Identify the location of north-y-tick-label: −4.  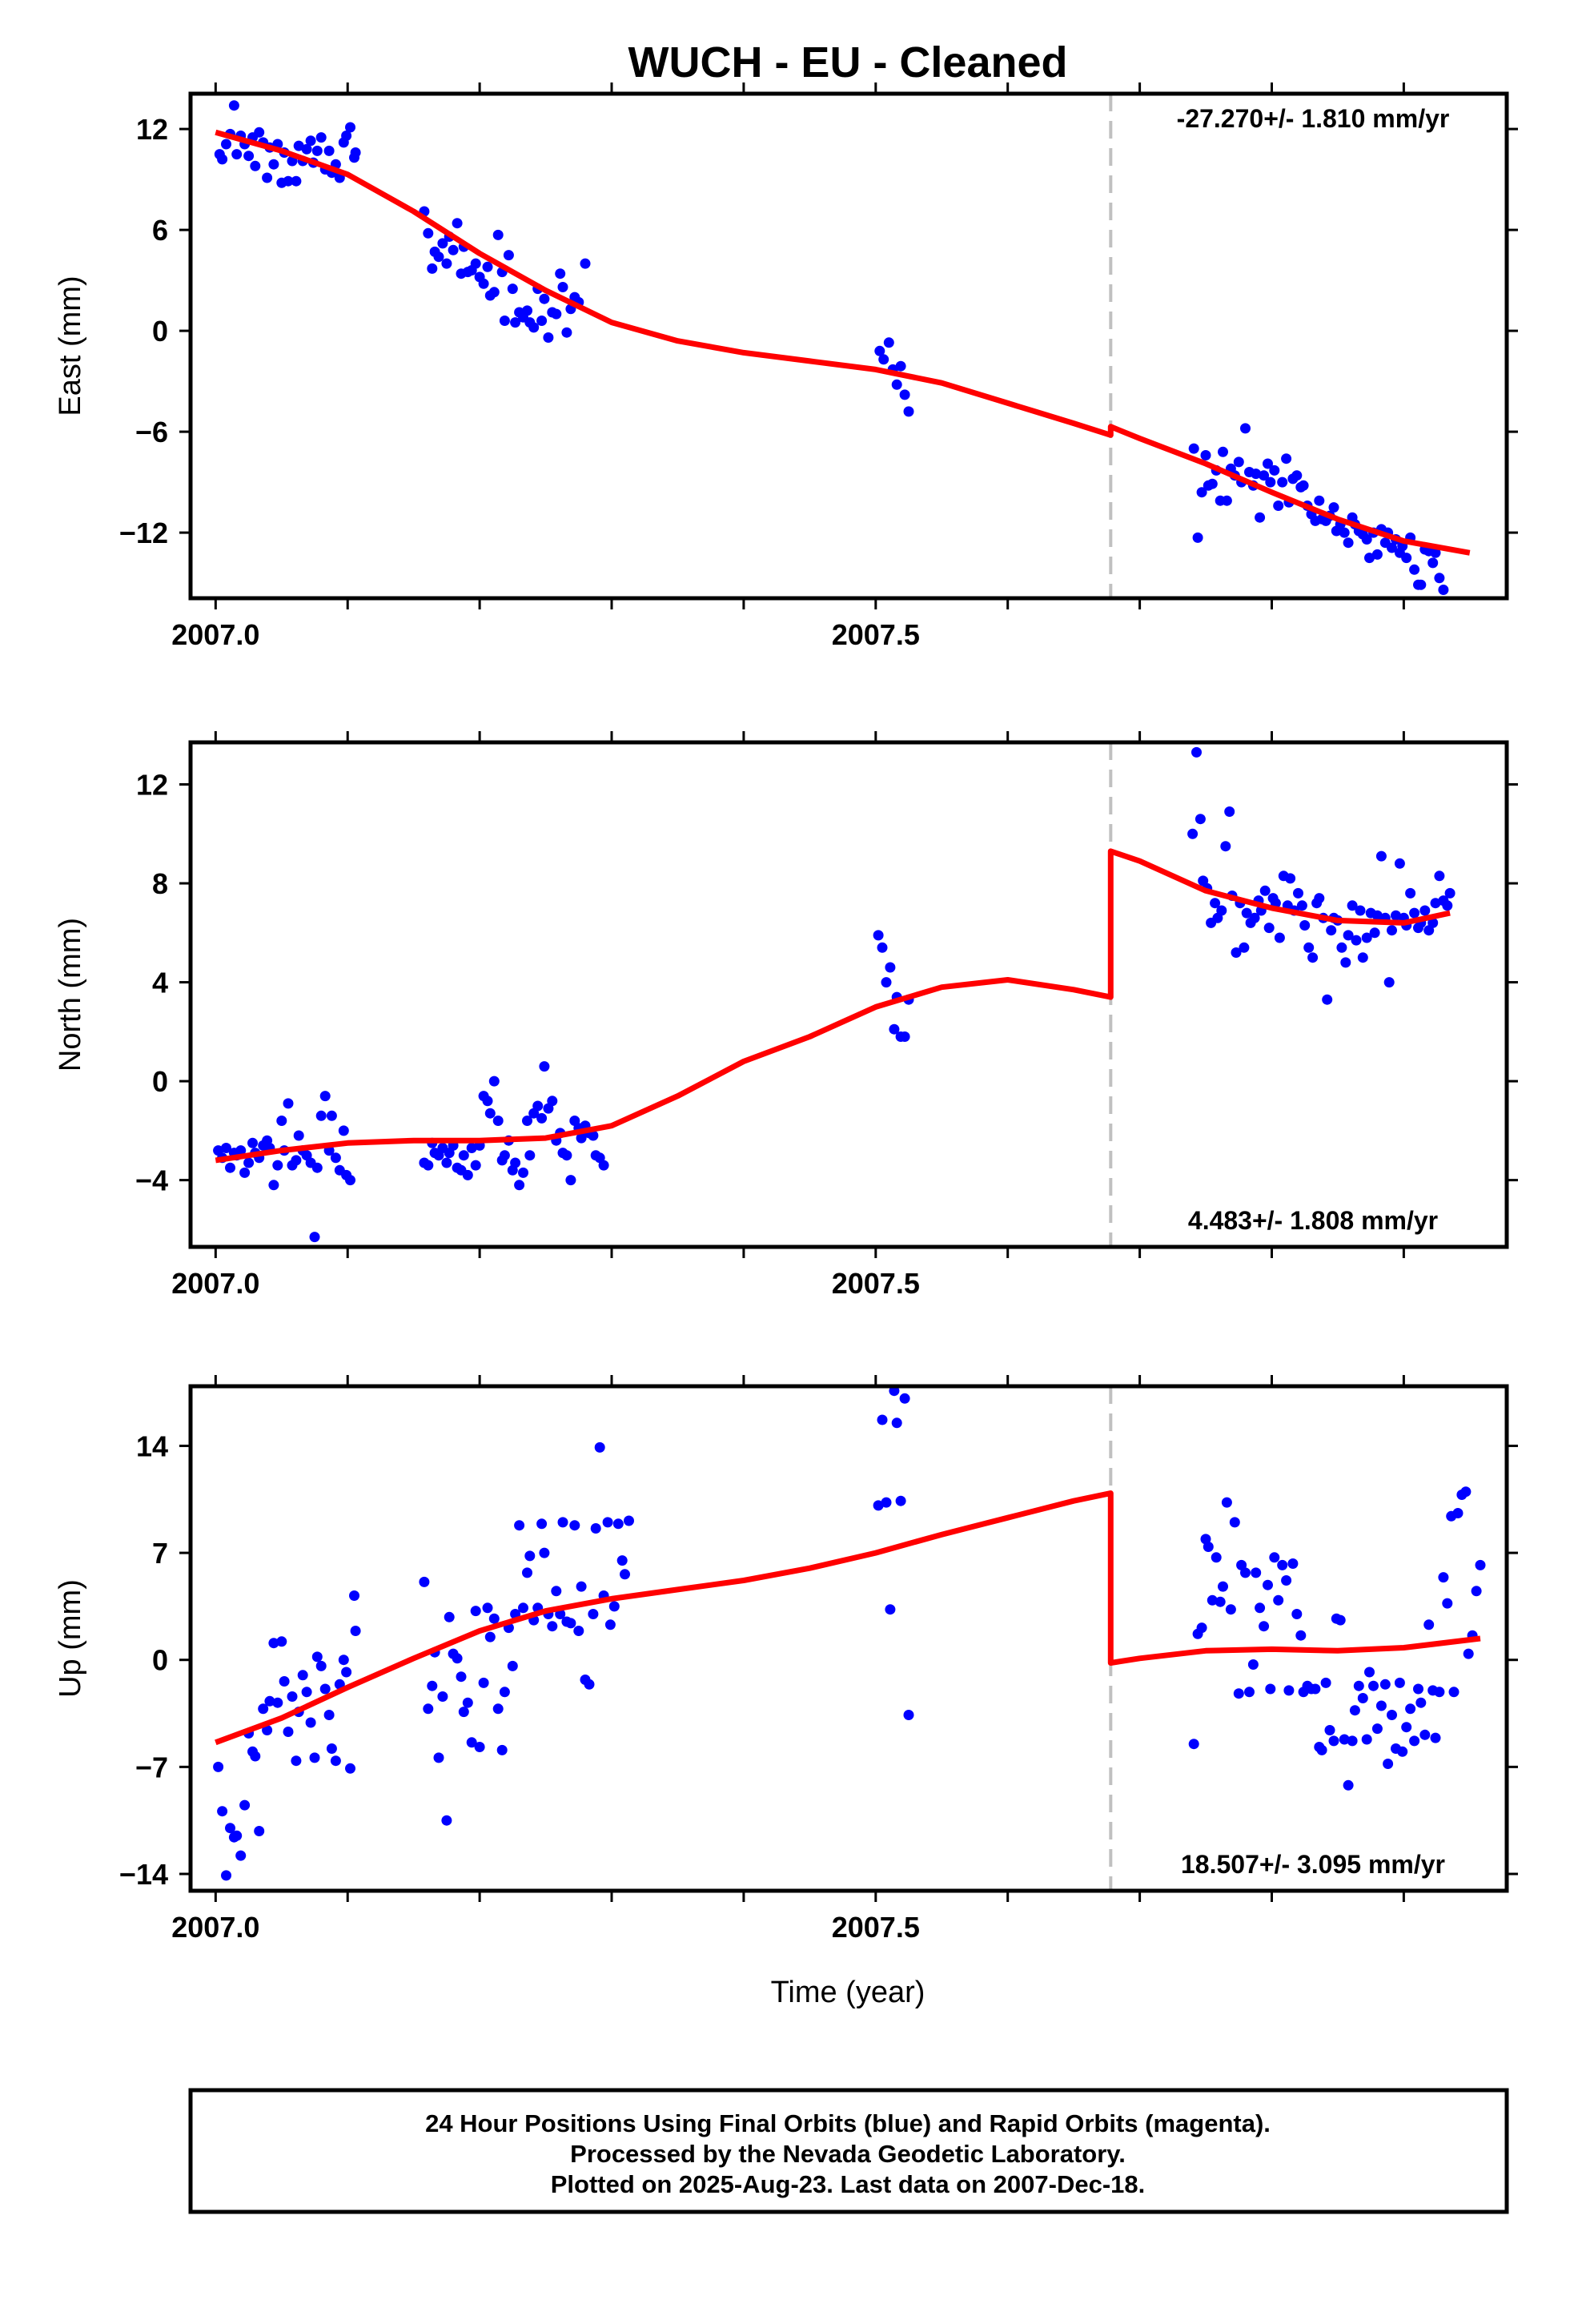
(151, 1180).